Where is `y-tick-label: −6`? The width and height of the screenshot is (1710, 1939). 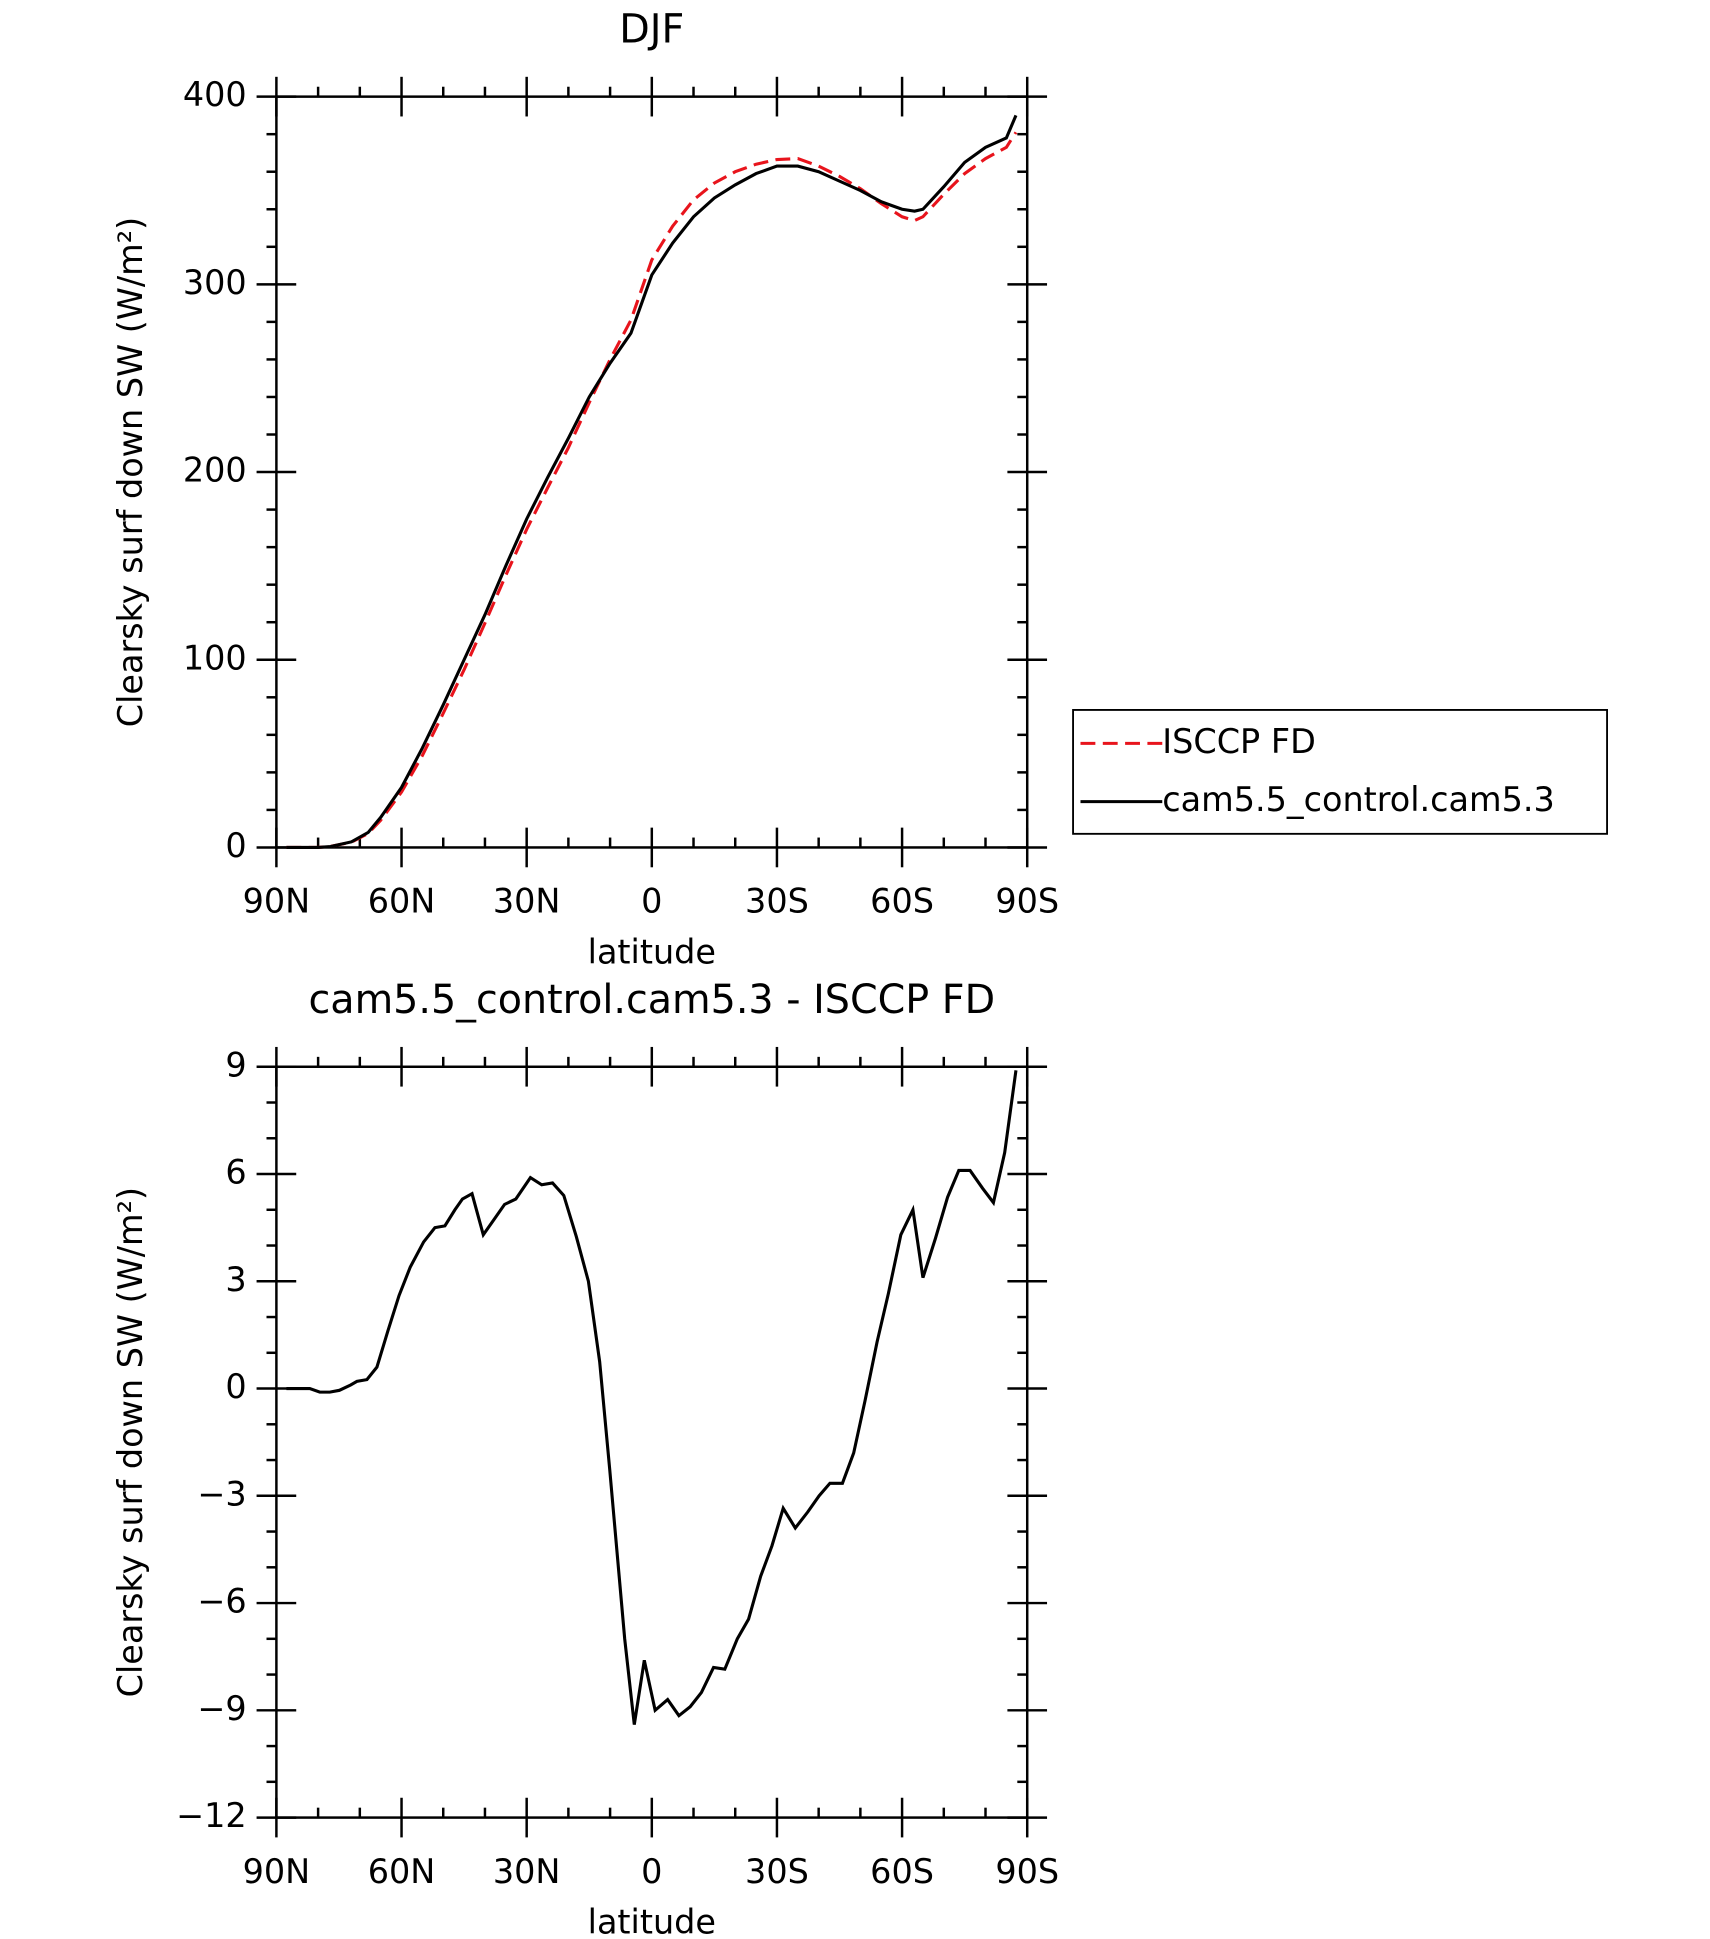
y-tick-label: −6 is located at coordinates (221, 1601).